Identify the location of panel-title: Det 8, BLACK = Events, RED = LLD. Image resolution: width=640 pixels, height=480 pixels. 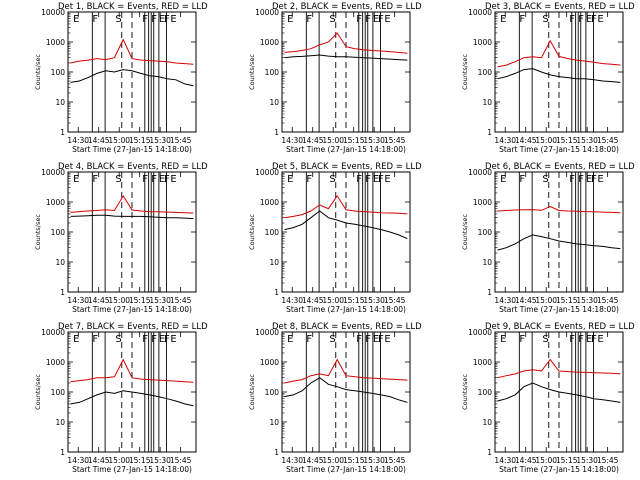
(347, 327).